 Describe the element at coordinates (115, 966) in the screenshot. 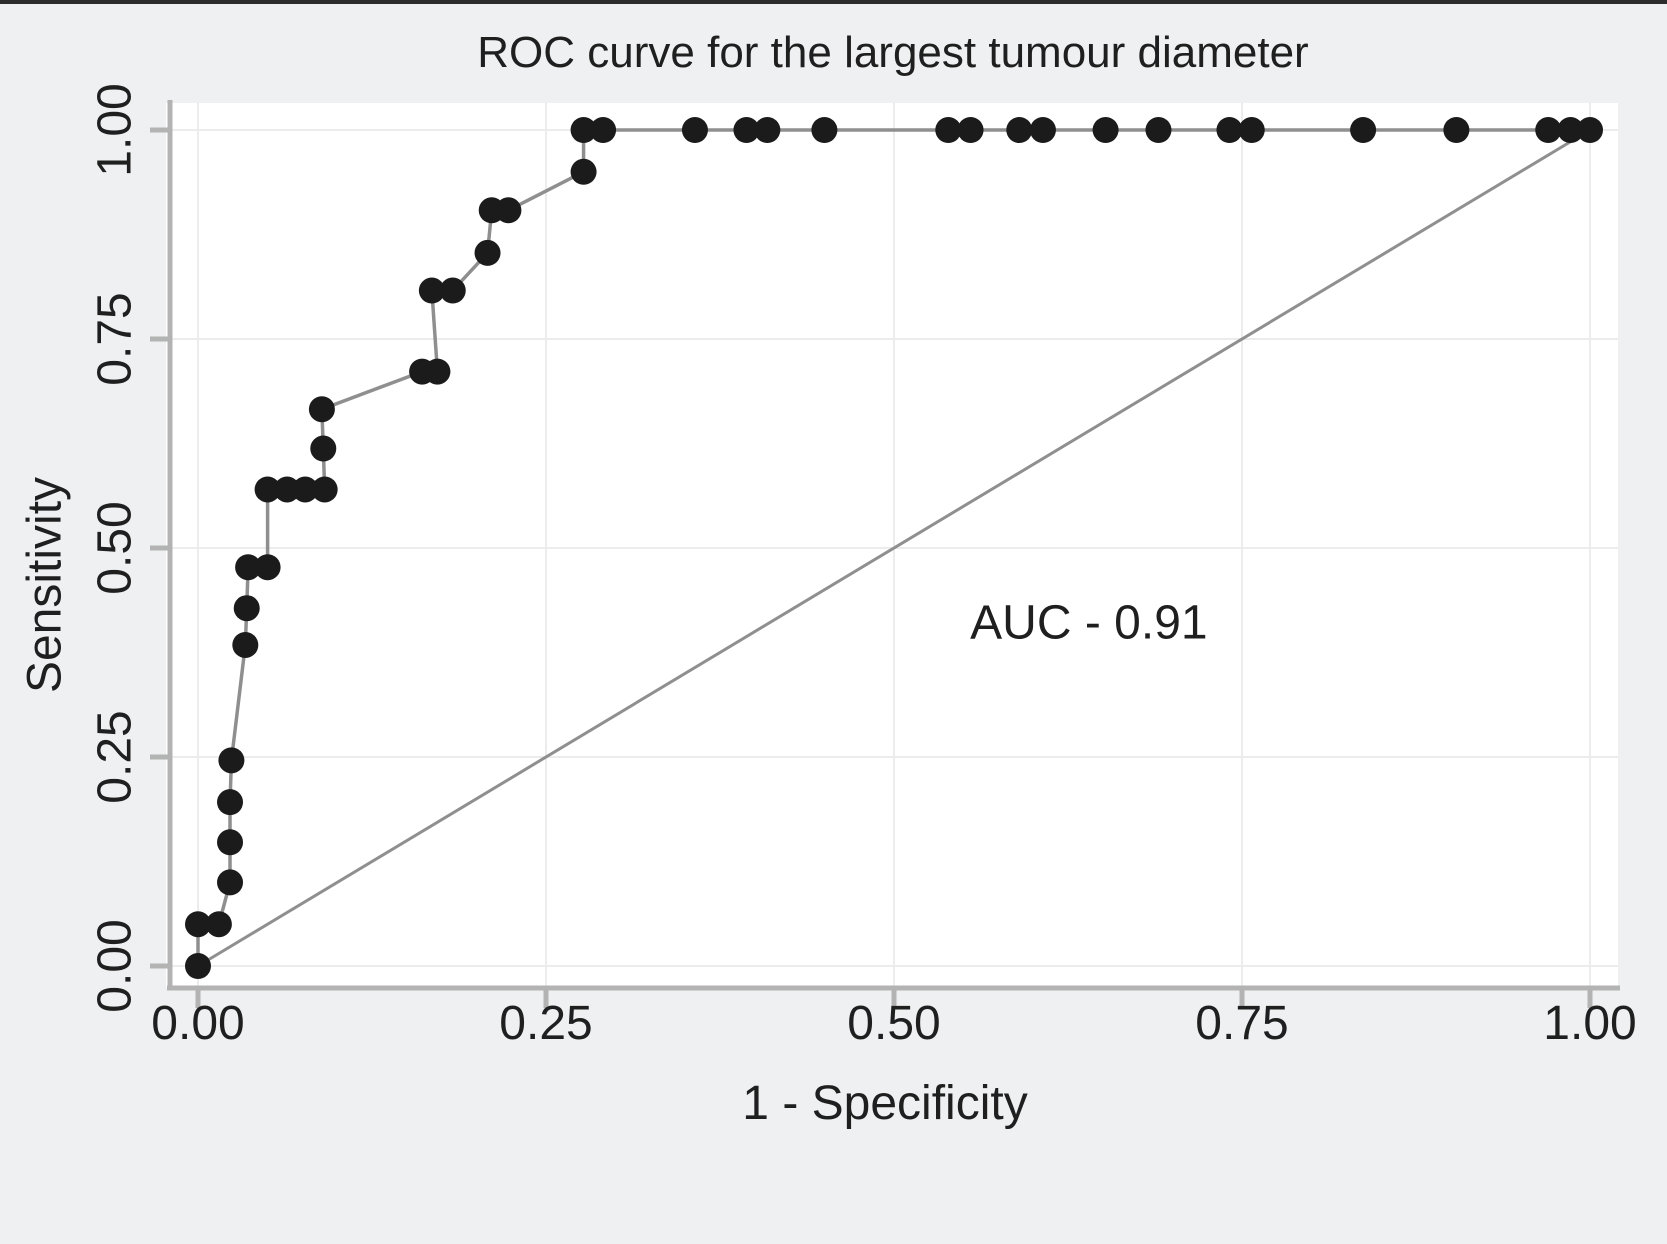

I see `y-tick-label: 0.00` at that location.